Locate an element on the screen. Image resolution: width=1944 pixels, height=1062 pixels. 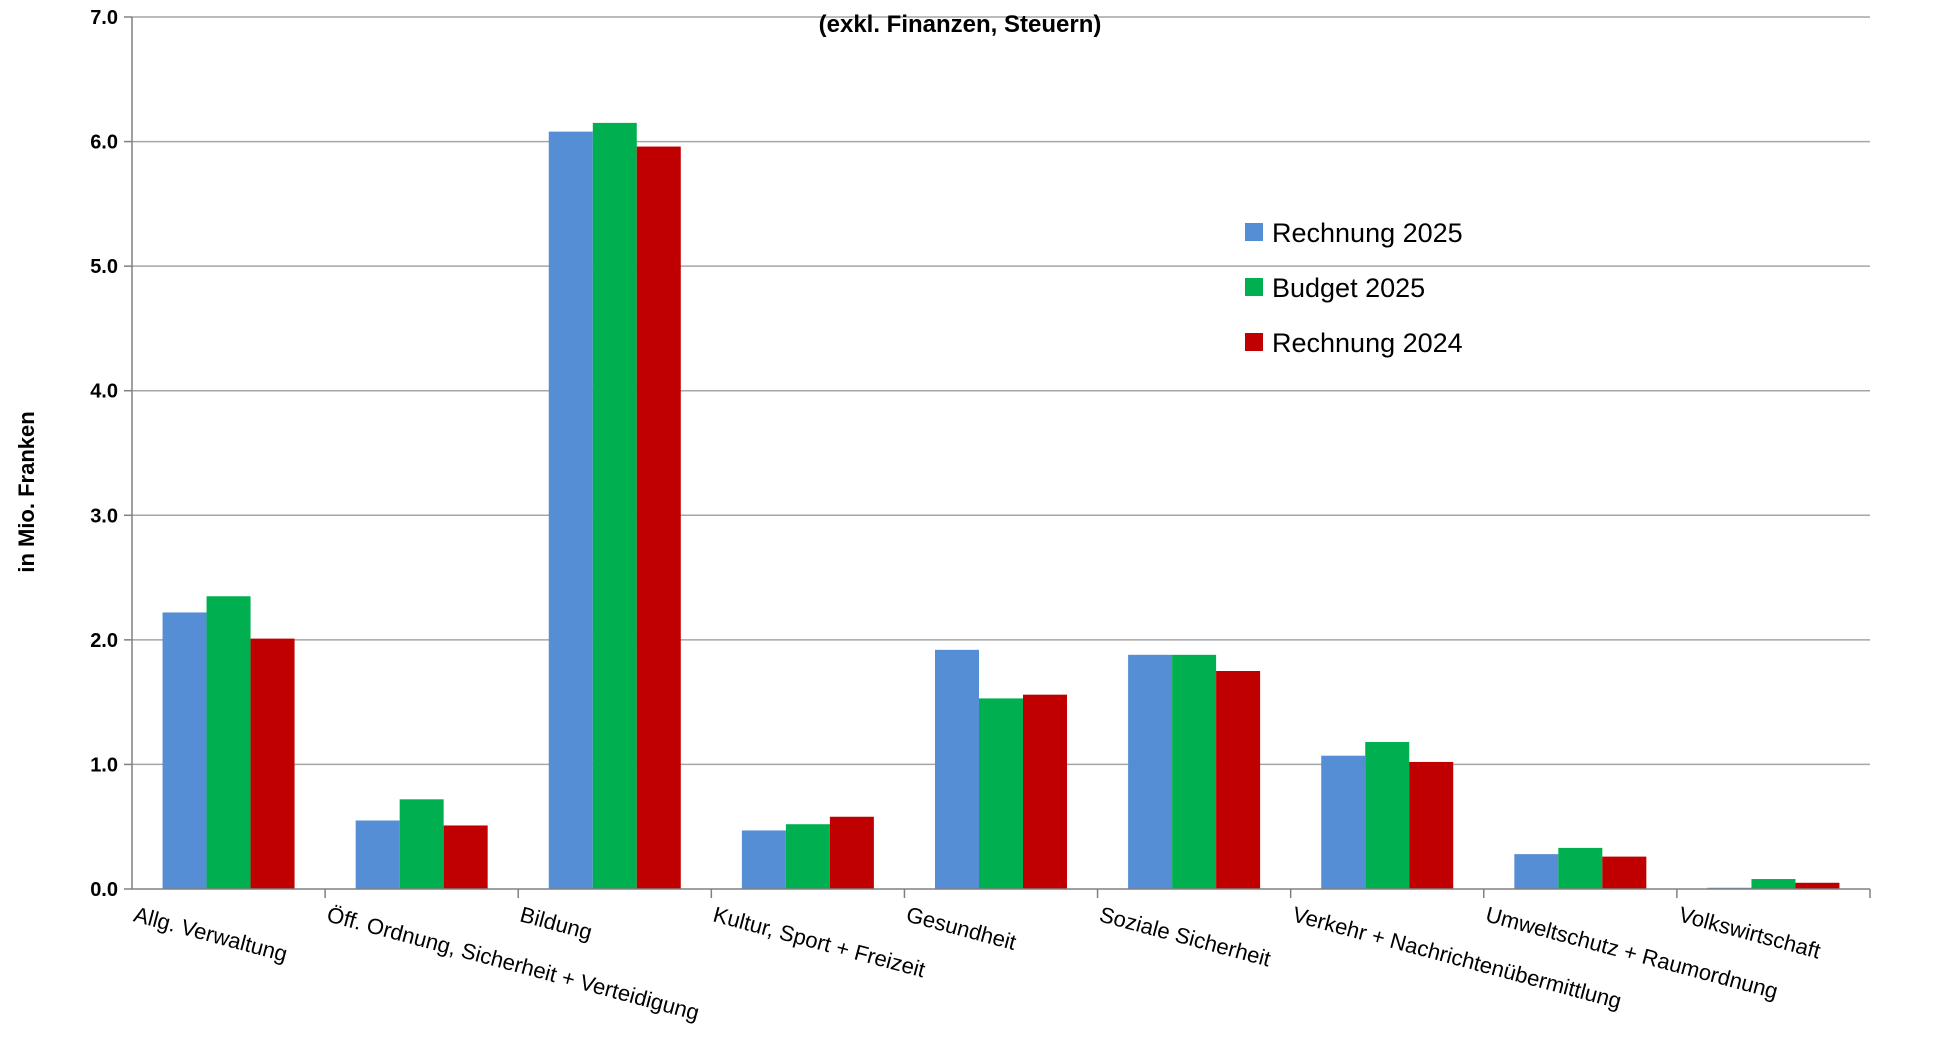
y-tick-label: 0.0 is located at coordinates (104, 890).